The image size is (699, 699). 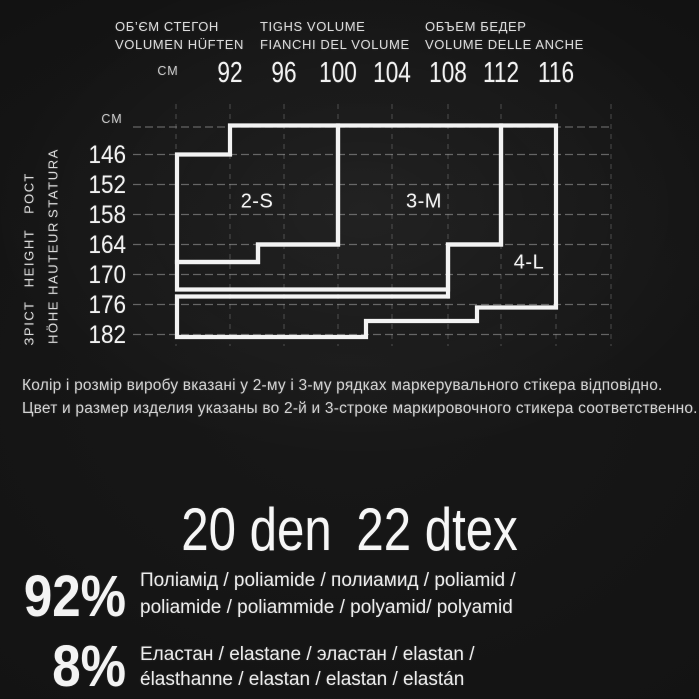 What do you see at coordinates (501, 73) in the screenshot?
I see `volume-tick: 112` at bounding box center [501, 73].